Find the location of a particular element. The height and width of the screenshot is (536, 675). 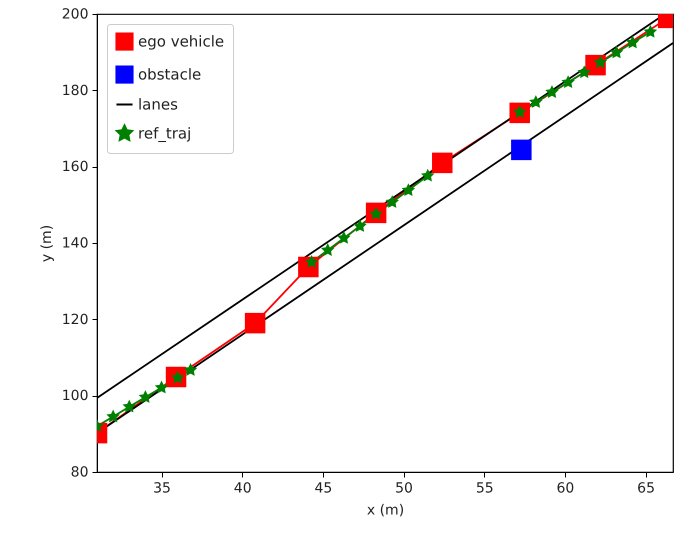

y-tick-label: 120 is located at coordinates (75, 320).